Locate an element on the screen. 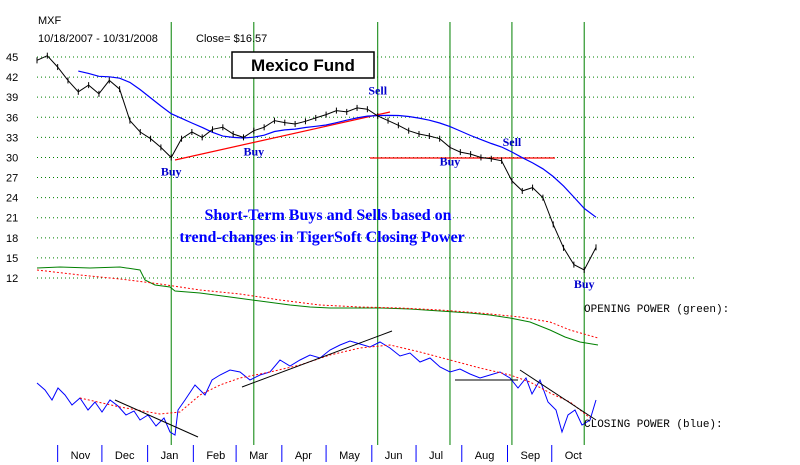  title-box is located at coordinates (303, 65).